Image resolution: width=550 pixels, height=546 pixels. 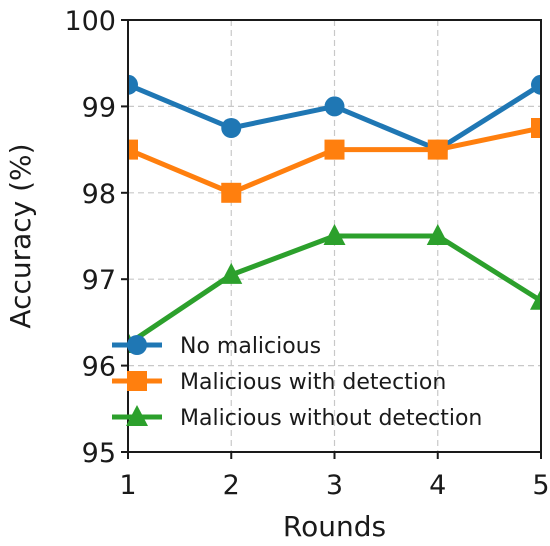 What do you see at coordinates (99, 194) in the screenshot?
I see `y-tick-label: 98` at bounding box center [99, 194].